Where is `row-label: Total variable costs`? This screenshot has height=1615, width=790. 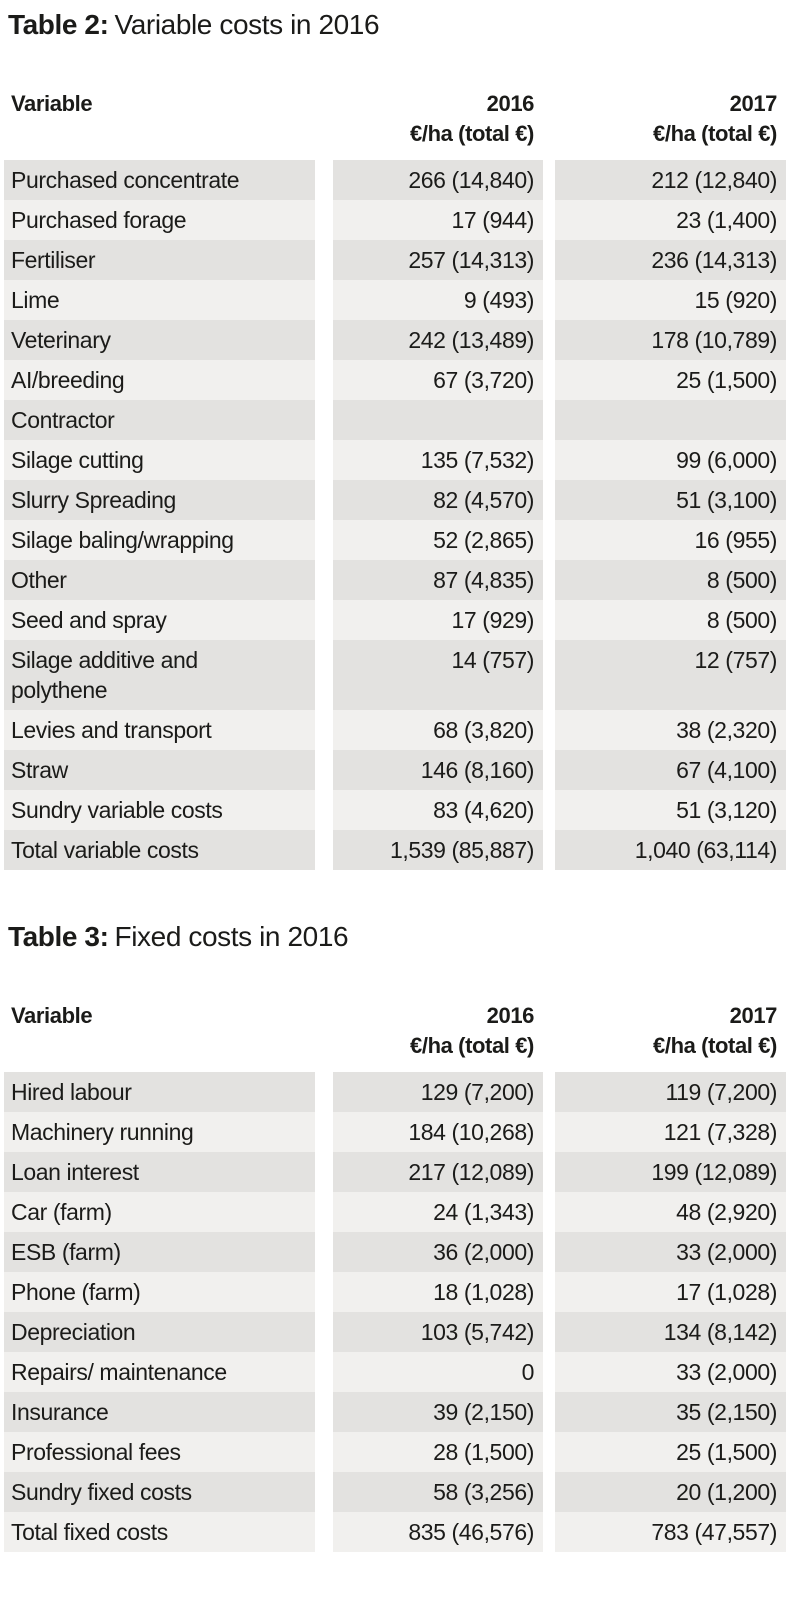 row-label: Total variable costs is located at coordinates (159, 850).